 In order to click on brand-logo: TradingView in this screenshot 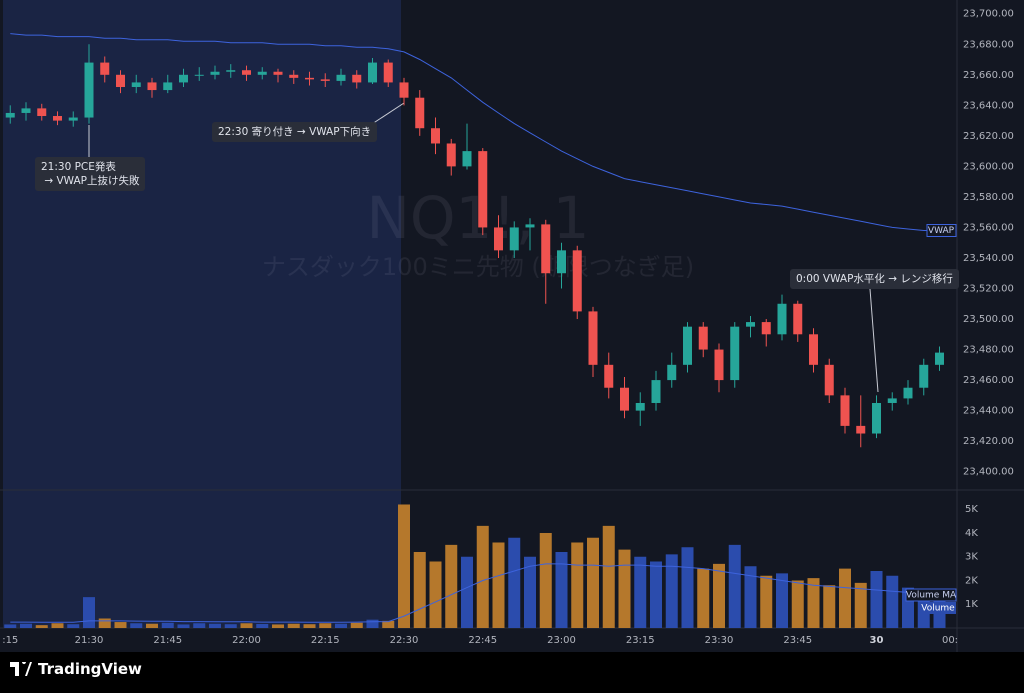, I will do `click(76, 669)`.